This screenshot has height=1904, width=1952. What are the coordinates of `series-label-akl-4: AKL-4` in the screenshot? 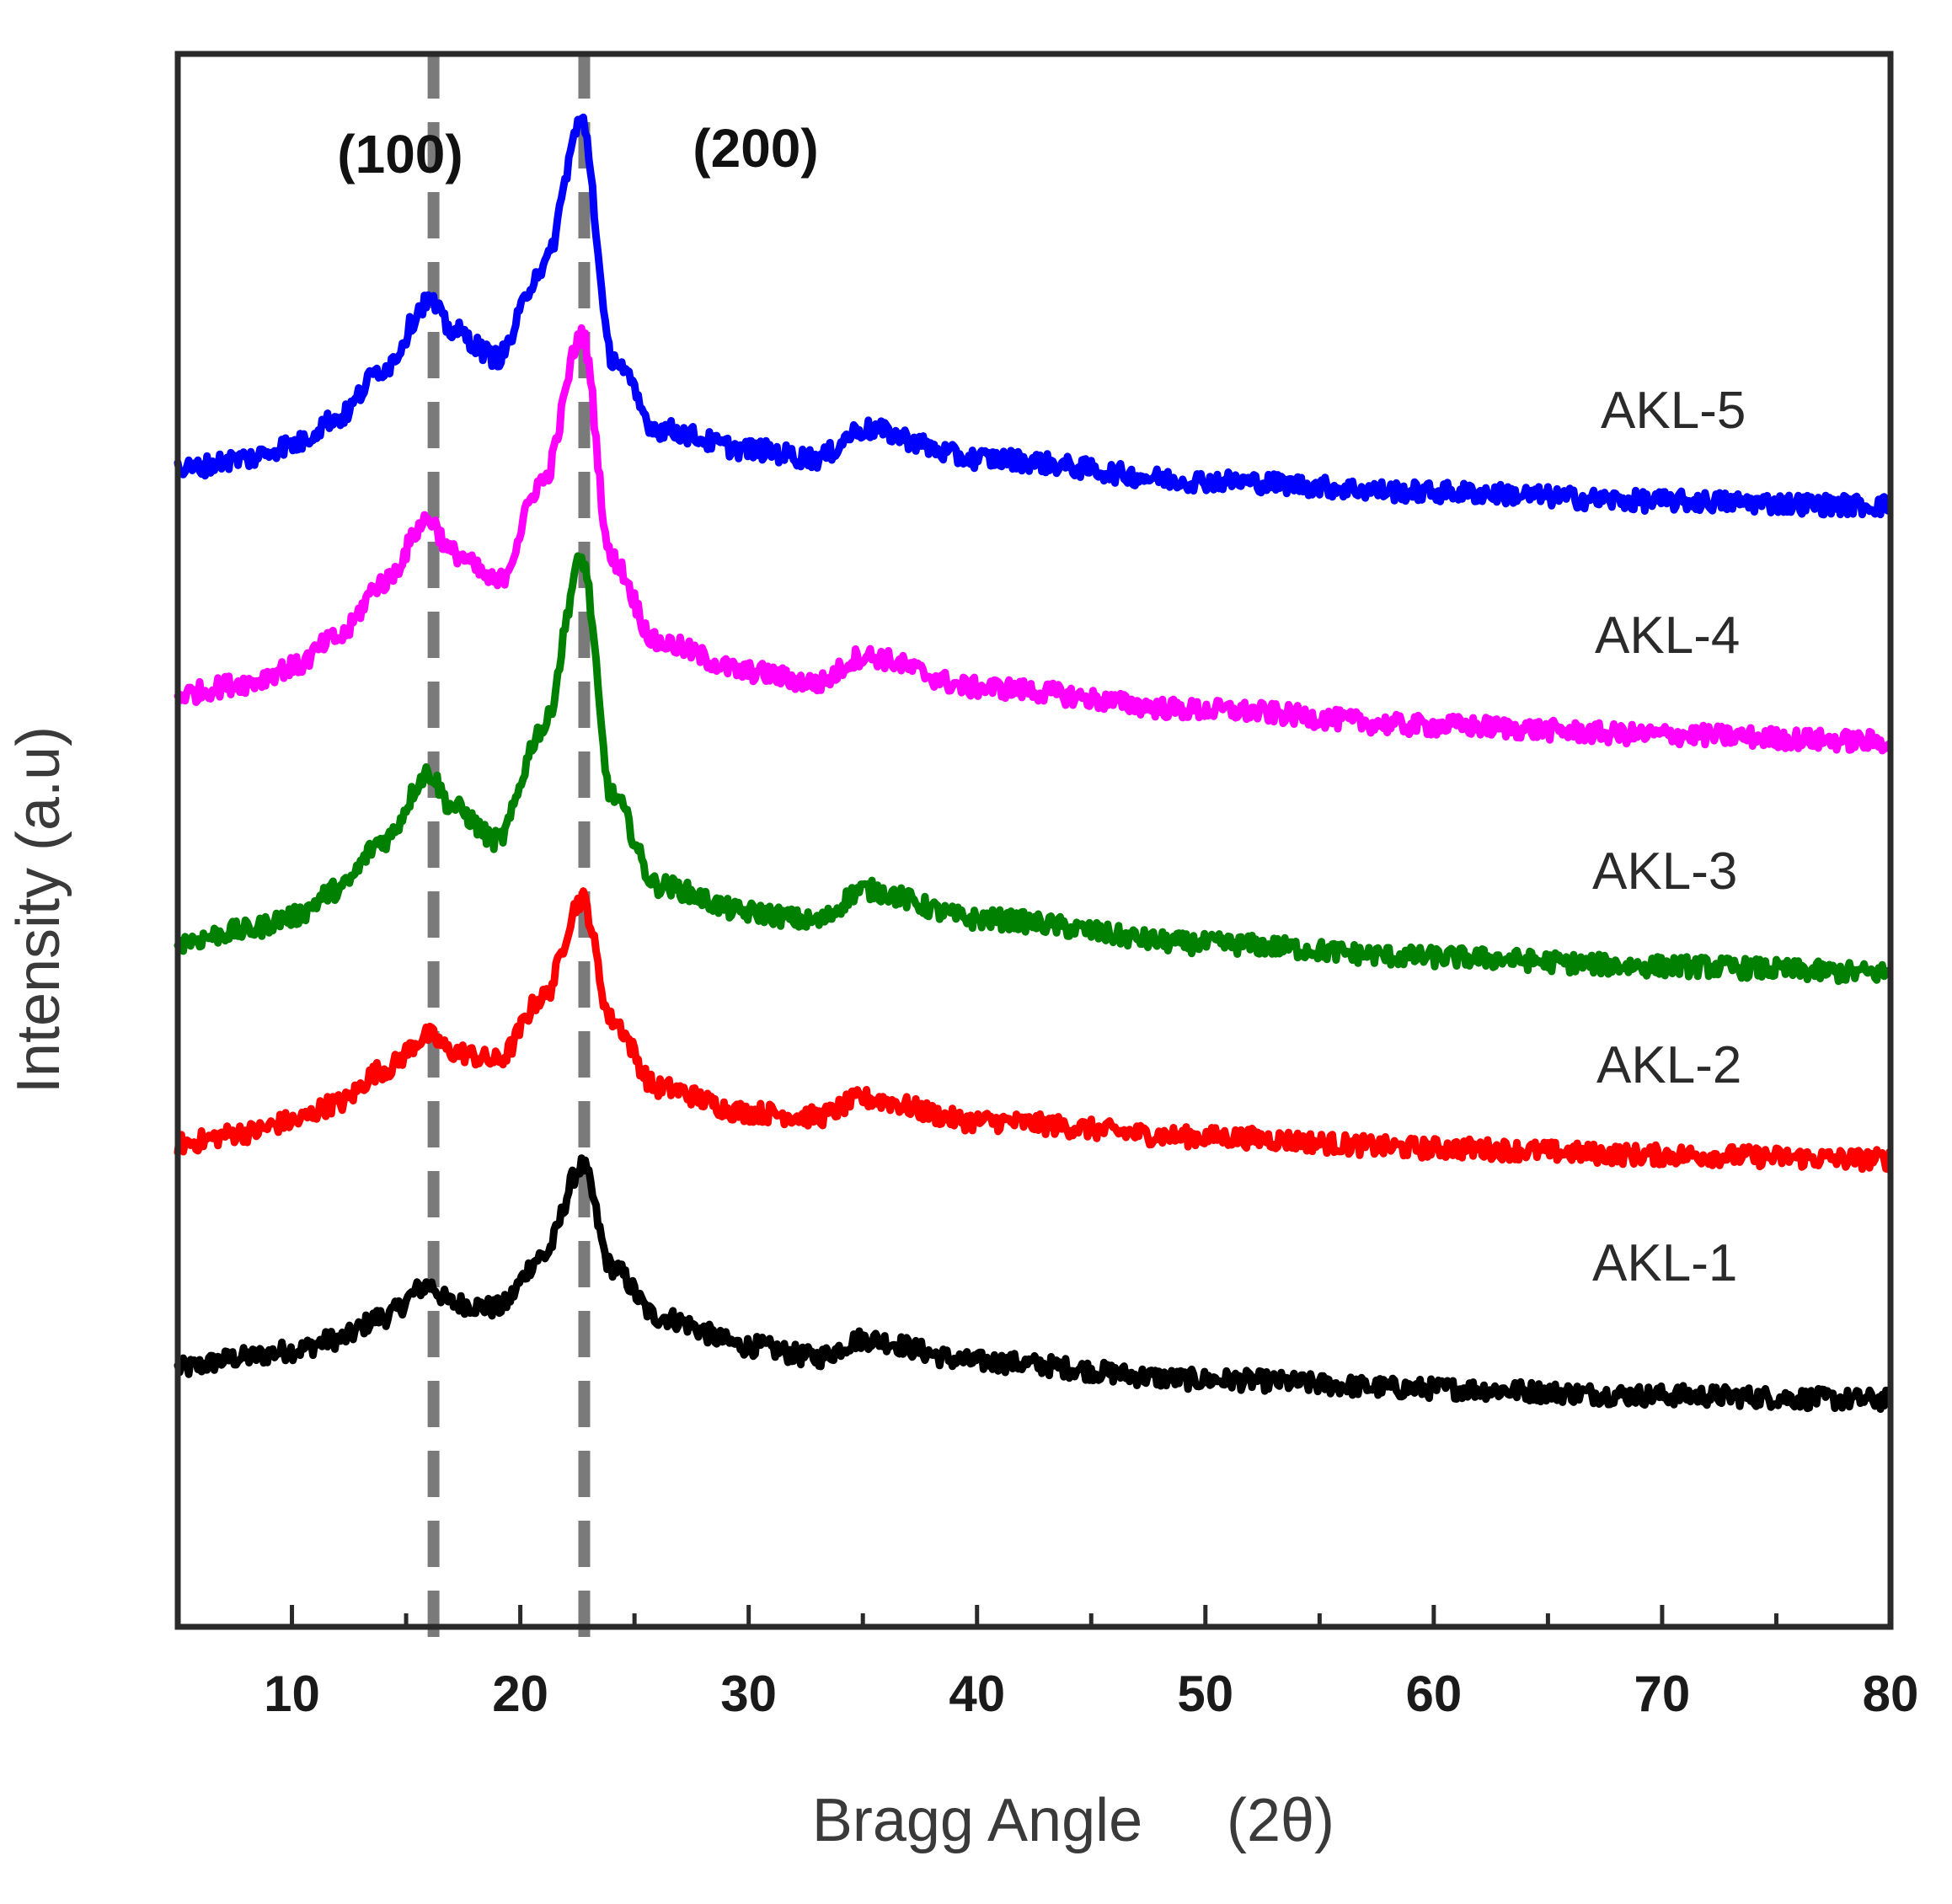 It's located at (1667, 636).